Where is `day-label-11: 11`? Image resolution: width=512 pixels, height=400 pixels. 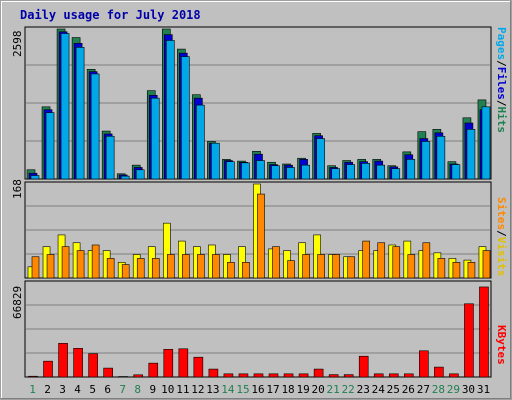 day-label-11: 11 is located at coordinates (182, 389).